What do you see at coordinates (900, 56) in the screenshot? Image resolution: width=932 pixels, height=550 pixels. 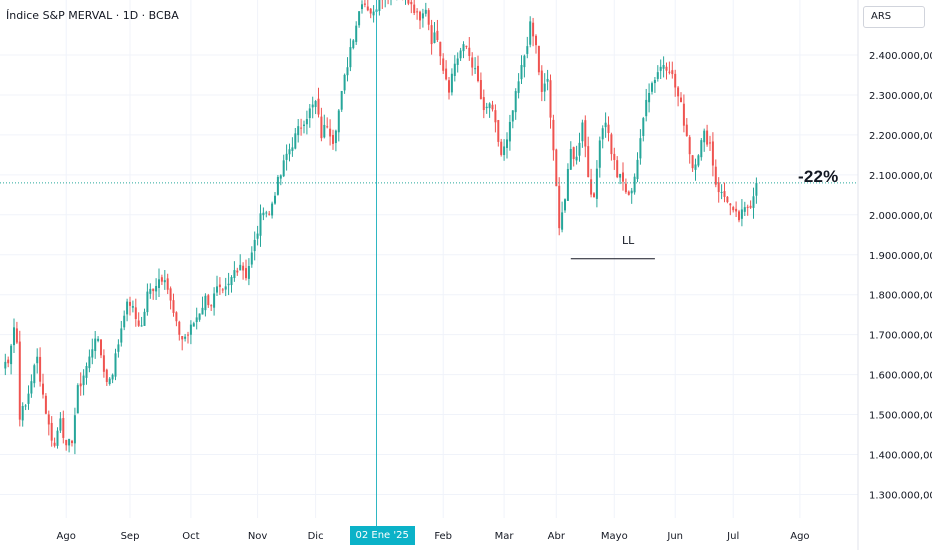 I see `y-tick-label: 2.400.000,000` at bounding box center [900, 56].